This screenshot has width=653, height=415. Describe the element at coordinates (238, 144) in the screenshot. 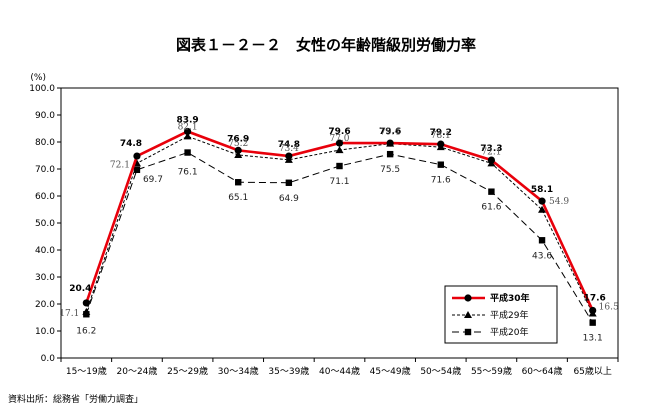

I see `data-label: 75.2` at that location.